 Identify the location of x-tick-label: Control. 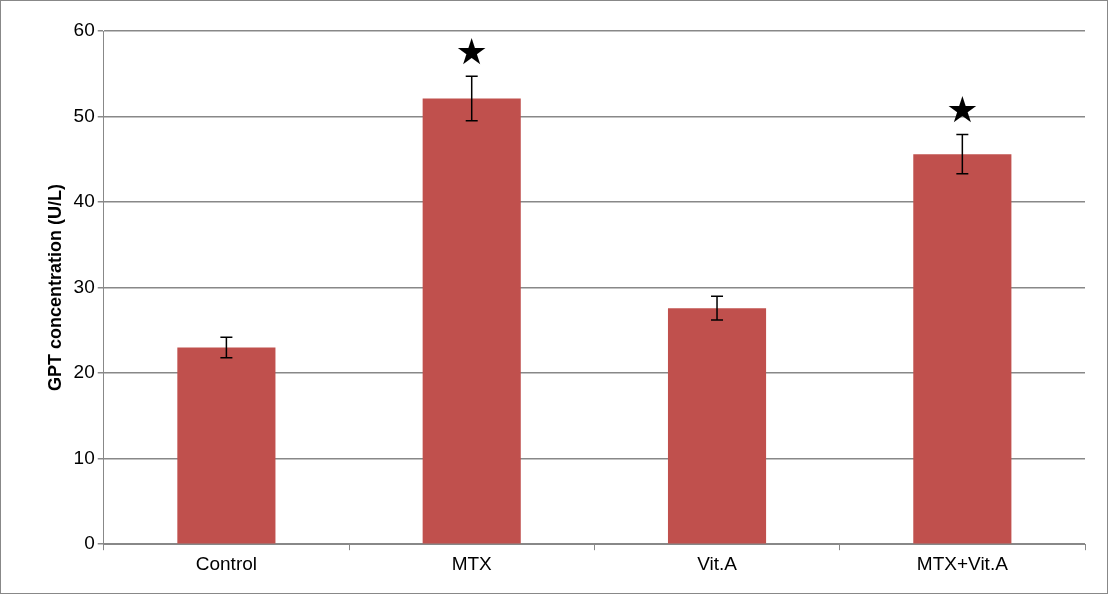
(226, 563).